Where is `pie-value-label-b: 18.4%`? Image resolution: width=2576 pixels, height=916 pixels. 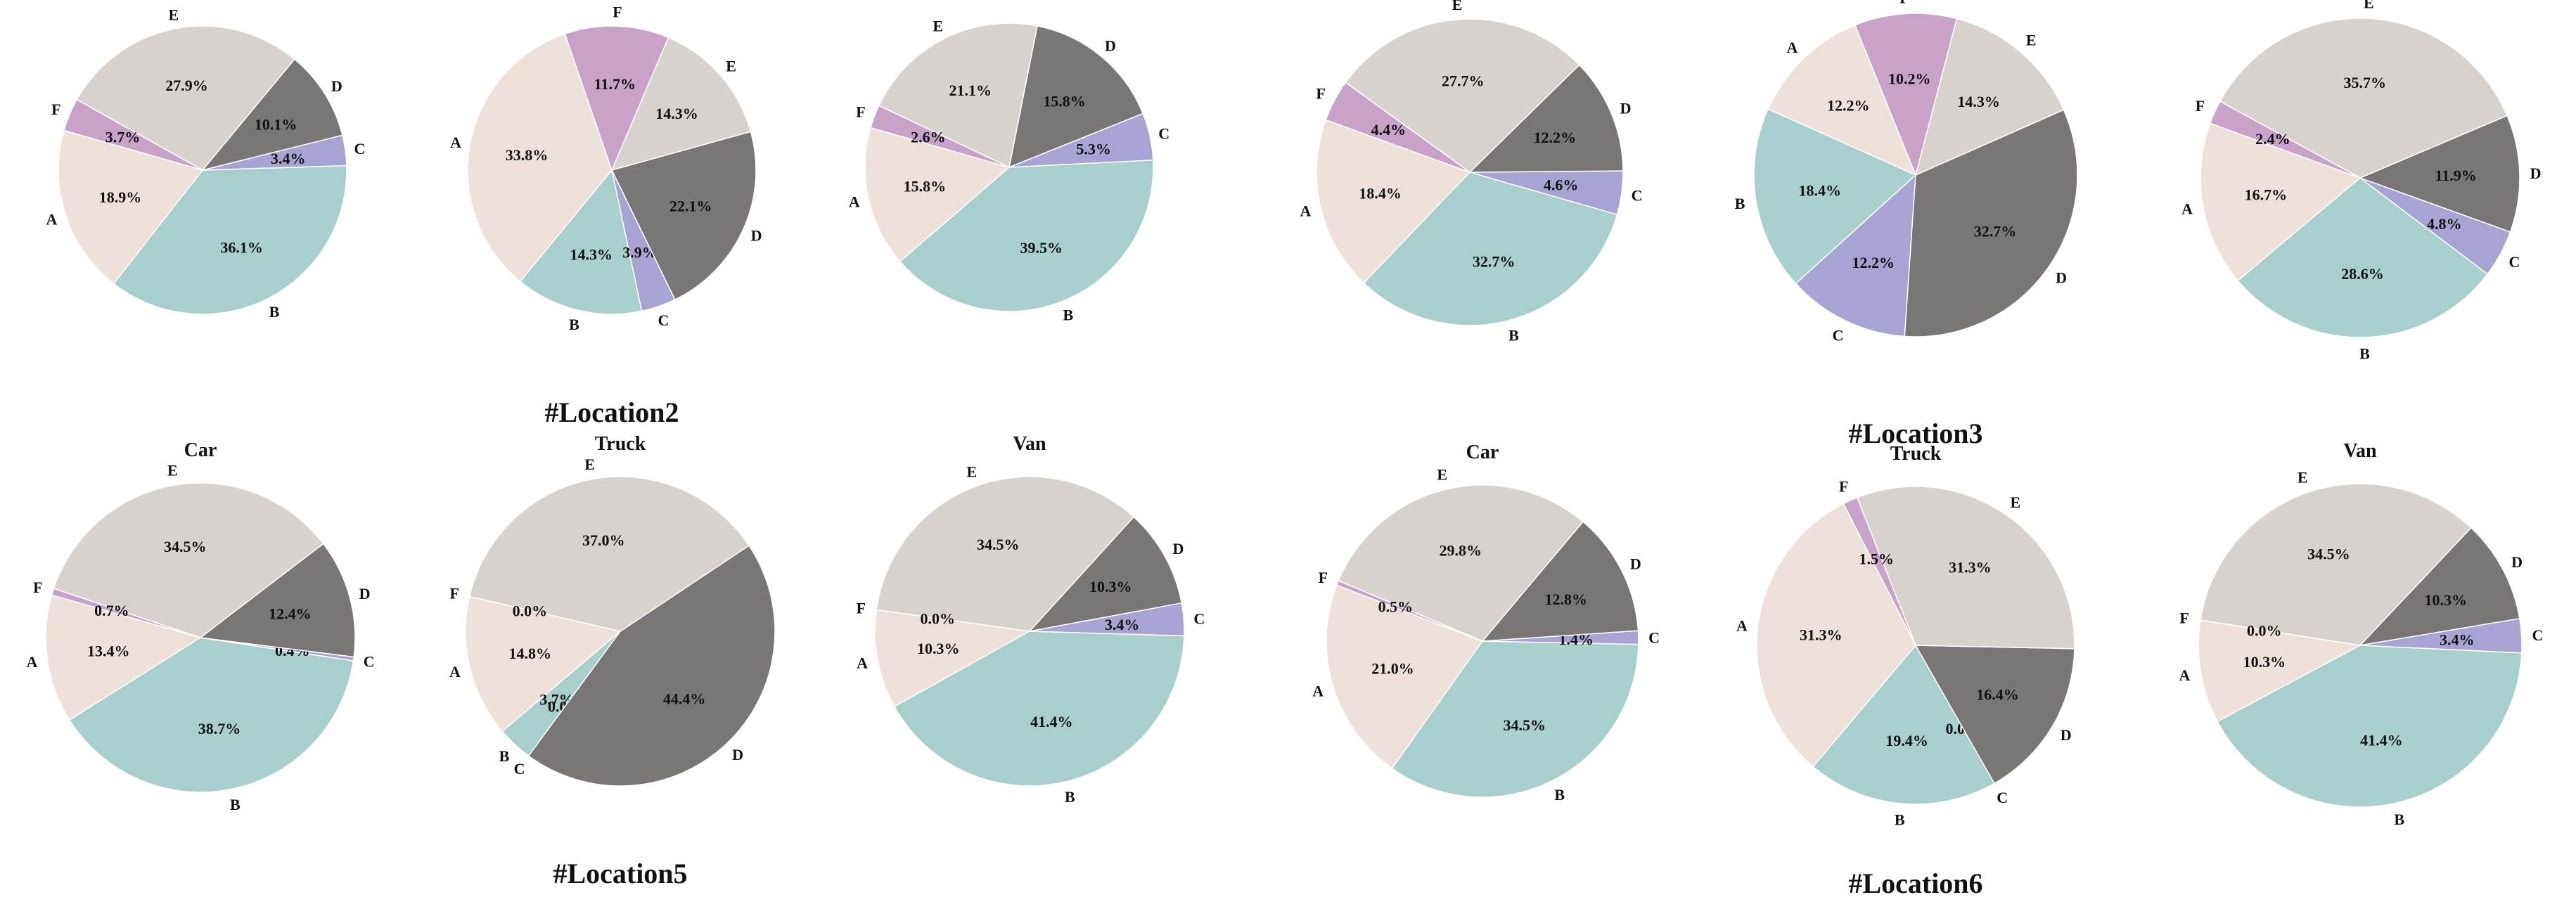
pie-value-label-b: 18.4% is located at coordinates (1819, 191).